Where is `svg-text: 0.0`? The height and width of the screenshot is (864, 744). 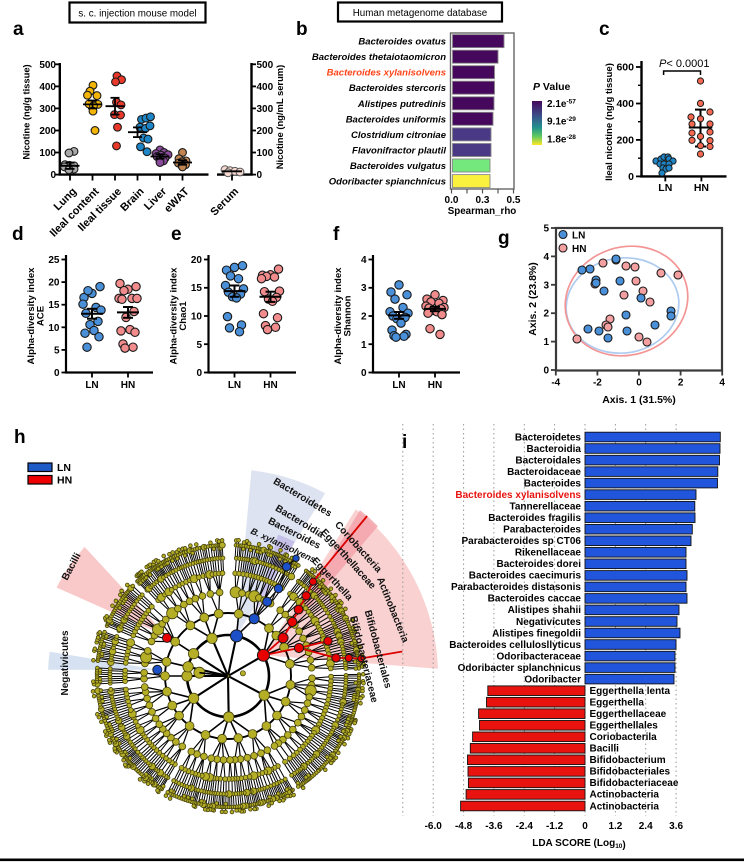 svg-text: 0.0 is located at coordinates (452, 200).